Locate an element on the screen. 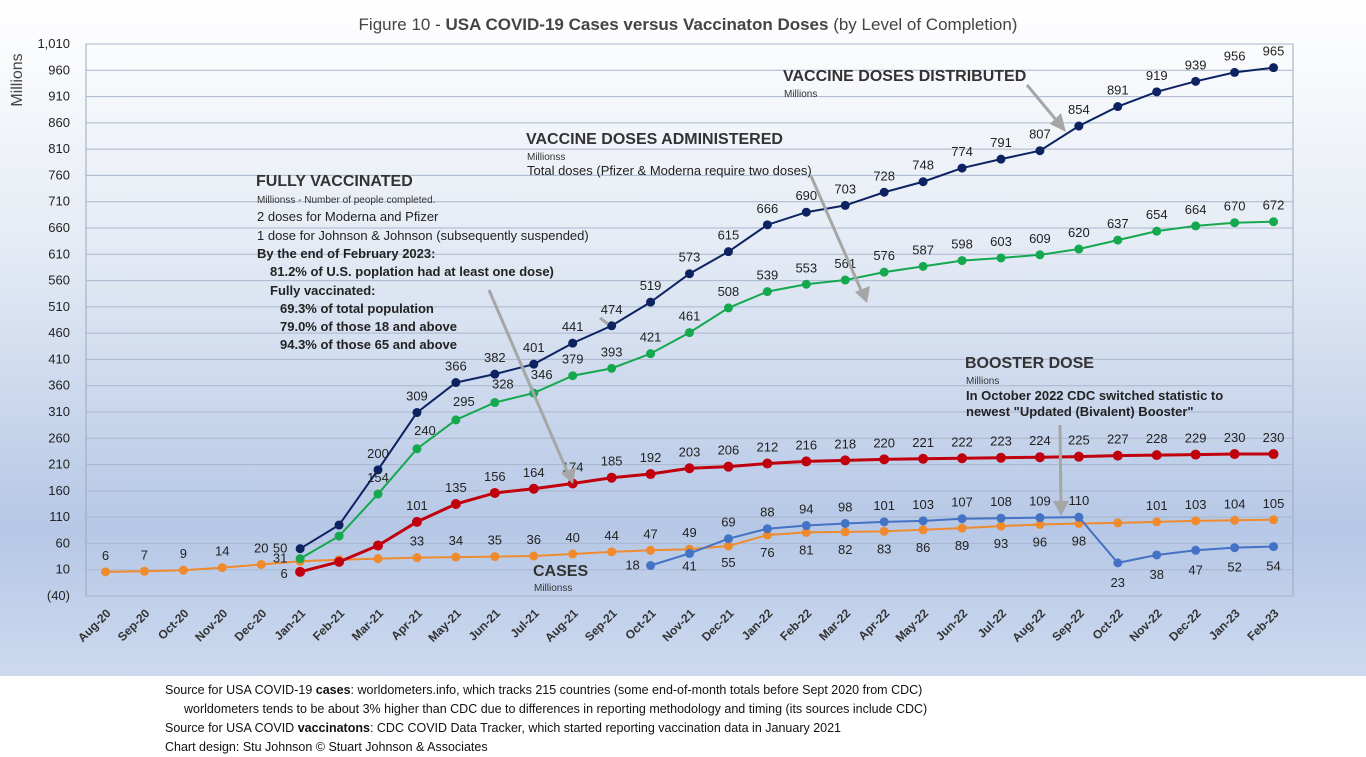 Image resolution: width=1366 pixels, height=757 pixels. annotation-fully-unit: Millionss - Number of people completed. is located at coordinates (346, 200).